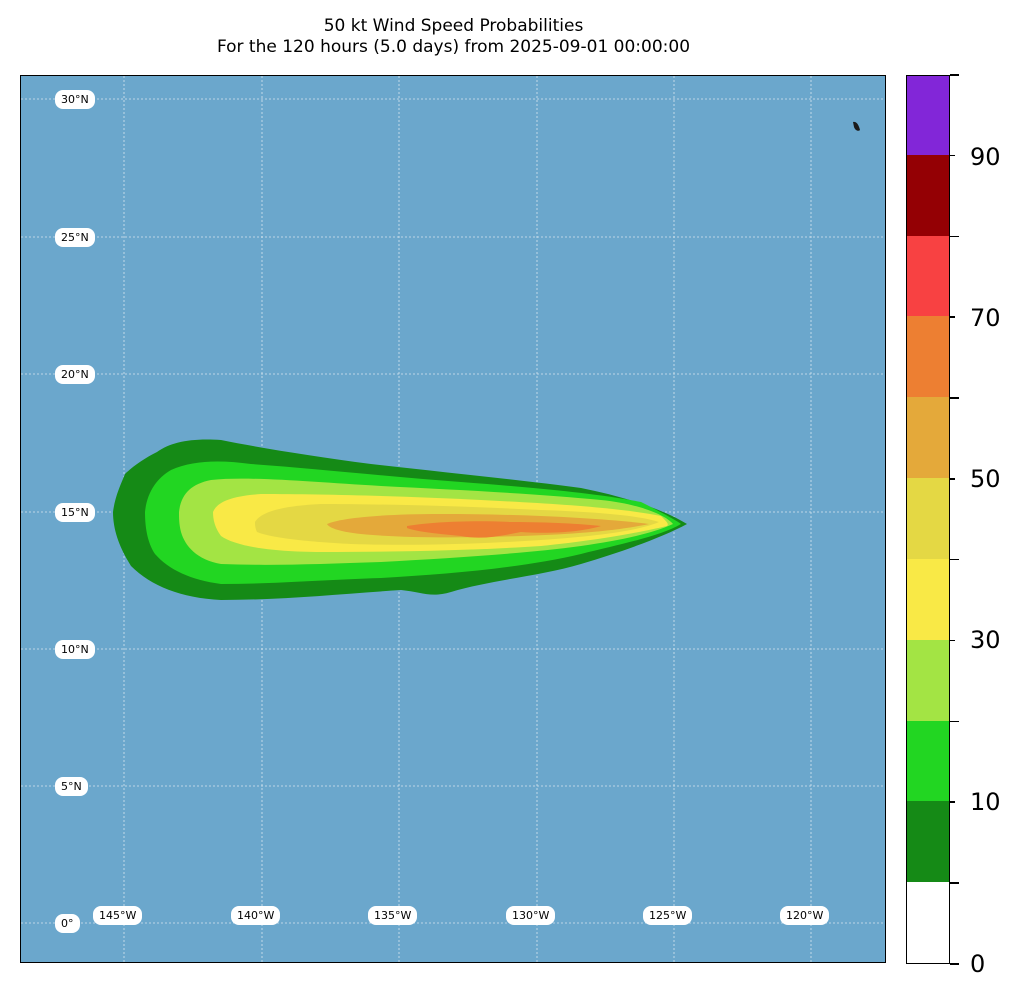 This screenshot has width=1024, height=1001. What do you see at coordinates (985, 802) in the screenshot?
I see `colorbar-tick-label-10: 10` at bounding box center [985, 802].